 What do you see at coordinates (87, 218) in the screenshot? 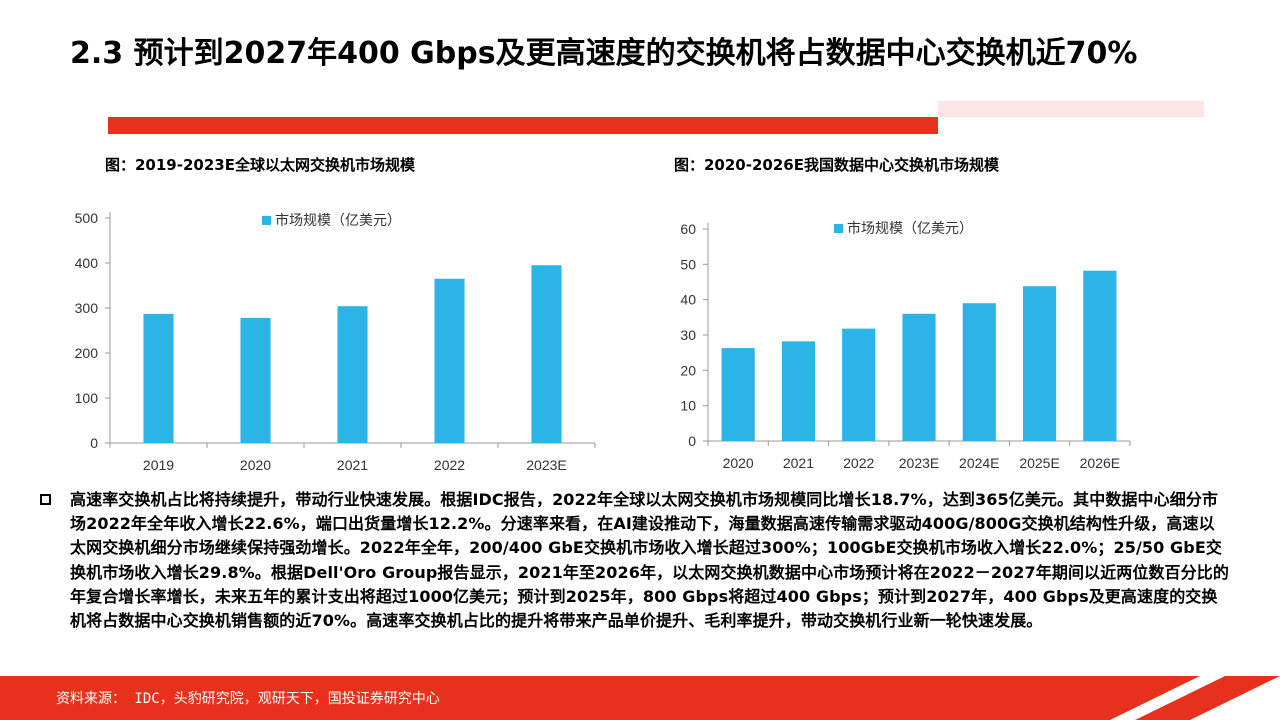
I see `y-tick-label: 500` at bounding box center [87, 218].